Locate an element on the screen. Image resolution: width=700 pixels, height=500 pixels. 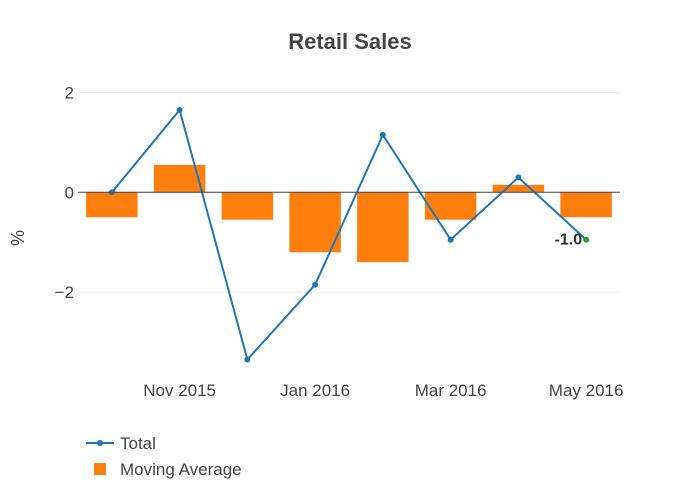
x-tick-label: May 2016 is located at coordinates (586, 390).